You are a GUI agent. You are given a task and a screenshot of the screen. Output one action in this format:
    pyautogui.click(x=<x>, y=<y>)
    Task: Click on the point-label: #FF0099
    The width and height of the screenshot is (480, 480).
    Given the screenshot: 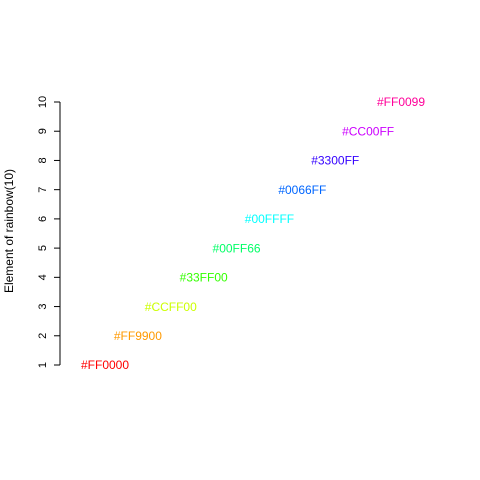 What is the action you would take?
    pyautogui.click(x=401, y=102)
    